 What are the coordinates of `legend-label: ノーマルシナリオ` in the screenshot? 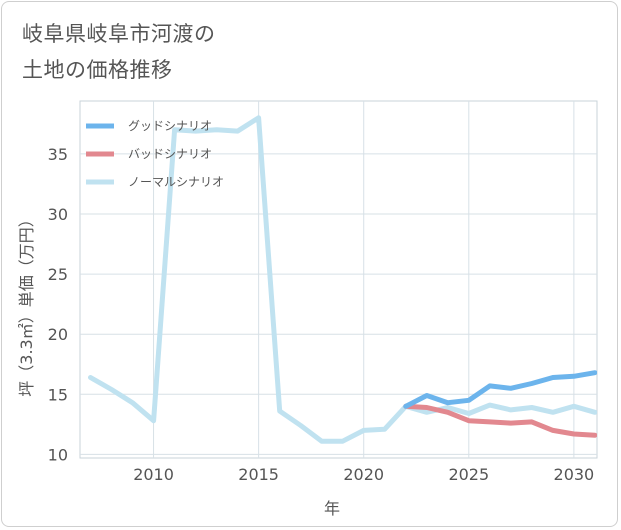 It's located at (176, 182).